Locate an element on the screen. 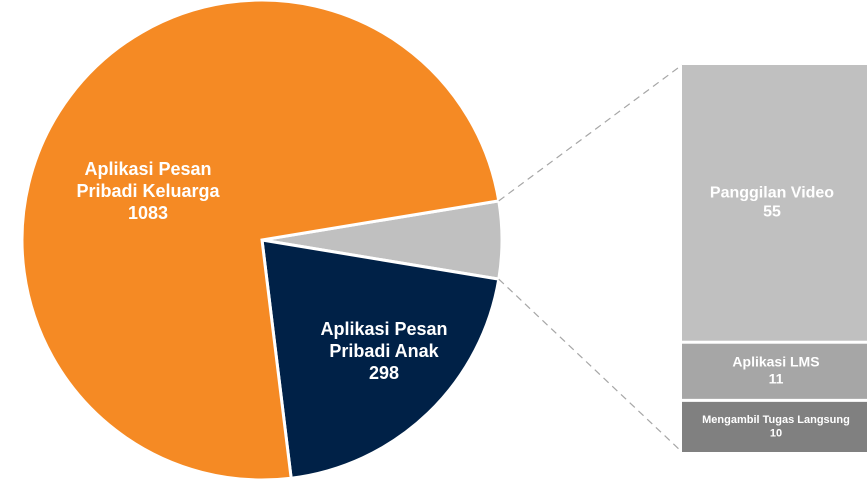 This screenshot has width=867, height=480. pie-label: Aplikasi Pesan Pribadi Keluarga is located at coordinates (148, 180).